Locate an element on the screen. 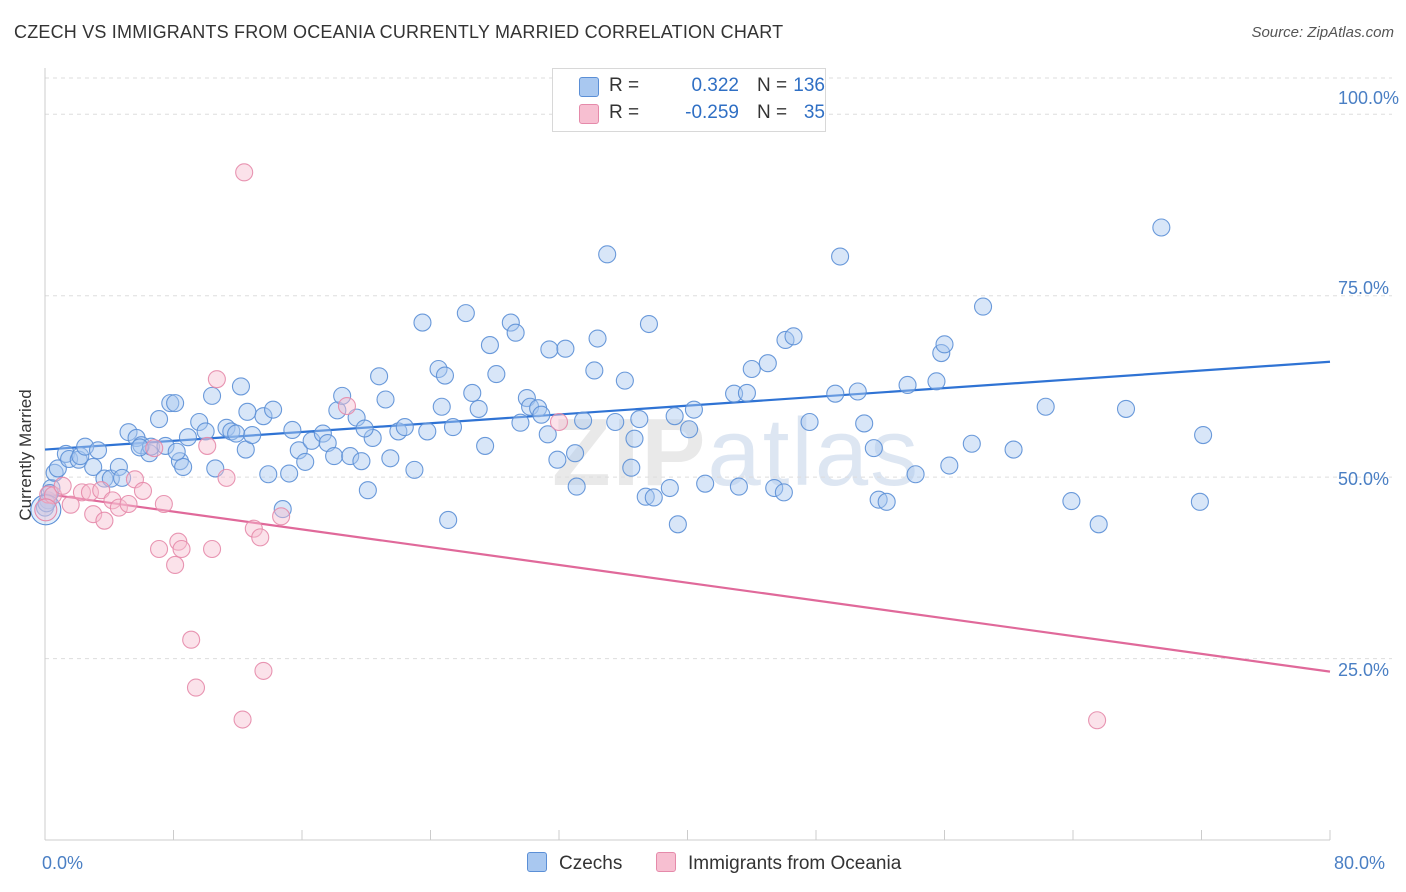 The height and width of the screenshot is (892, 1406). bottom-legend-czechs: Czechs is located at coordinates (574, 863).